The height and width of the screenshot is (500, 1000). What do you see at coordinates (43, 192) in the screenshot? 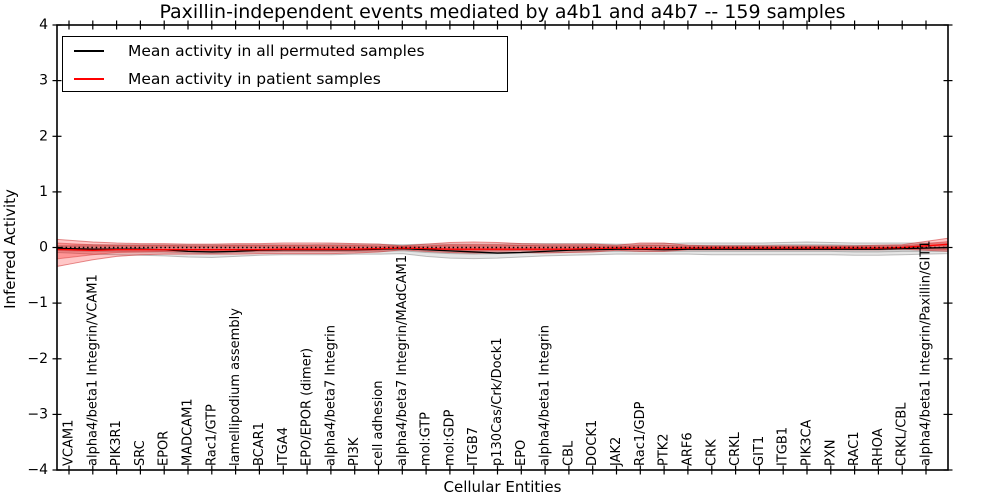
I see `y-tick-label: 1` at bounding box center [43, 192].